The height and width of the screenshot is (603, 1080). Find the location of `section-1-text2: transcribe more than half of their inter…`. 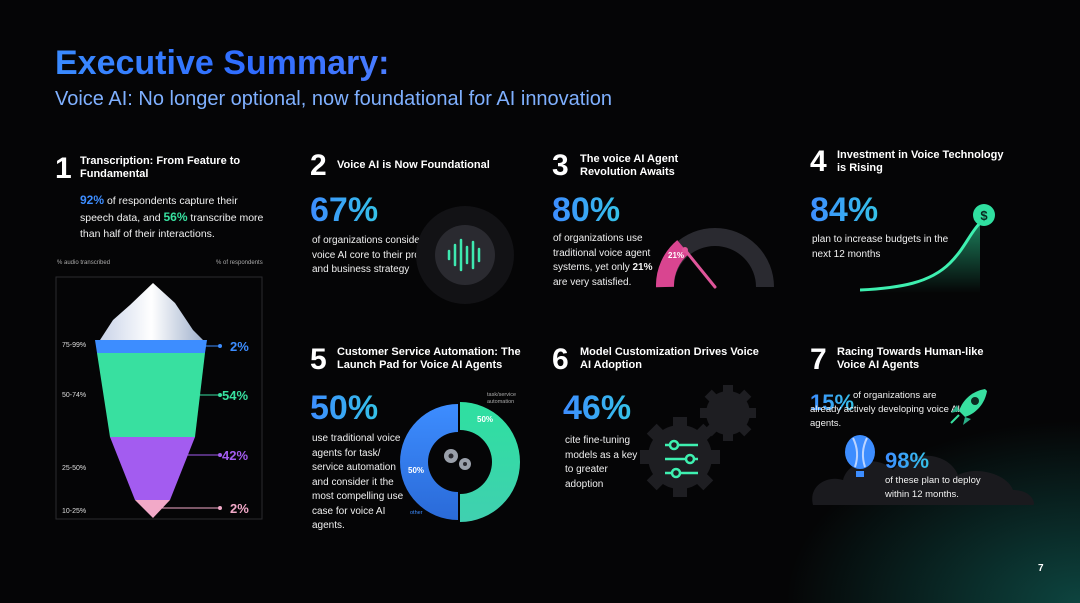

section-1-text2: transcribe more than half of their inter… is located at coordinates (172, 226).